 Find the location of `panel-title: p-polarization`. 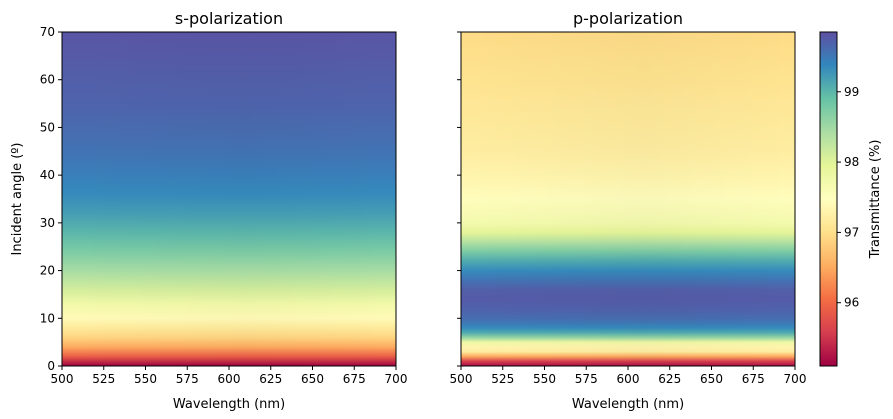

panel-title: p-polarization is located at coordinates (628, 18).